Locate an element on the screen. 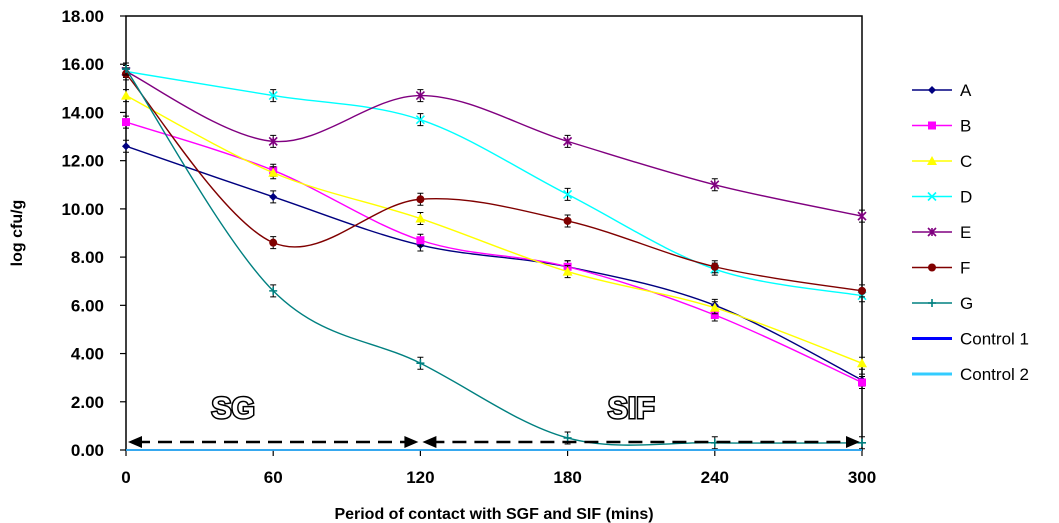 The image size is (1059, 523). legend-item: F is located at coordinates (941, 268).